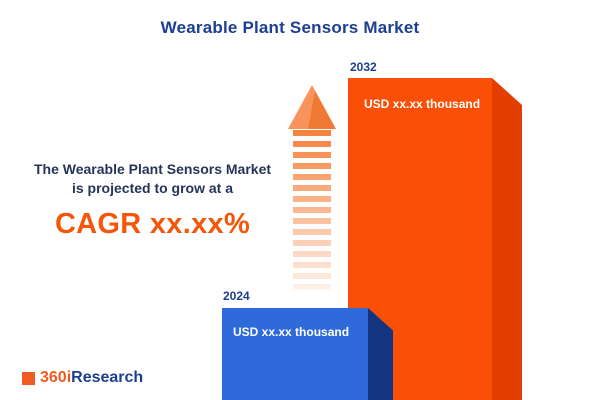 Image resolution: width=600 pixels, height=400 pixels. I want to click on brand-logo: 360iResearch, so click(82, 378).